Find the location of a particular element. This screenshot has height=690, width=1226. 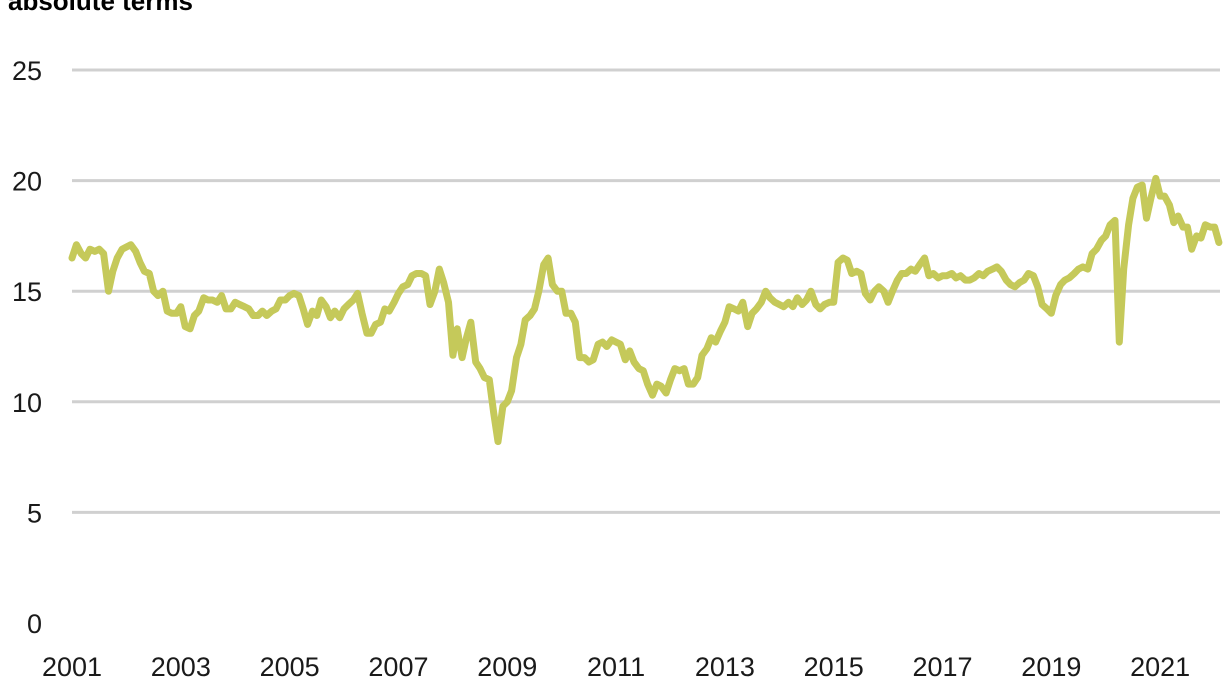

x-tick-label: 2017 is located at coordinates (942, 667).